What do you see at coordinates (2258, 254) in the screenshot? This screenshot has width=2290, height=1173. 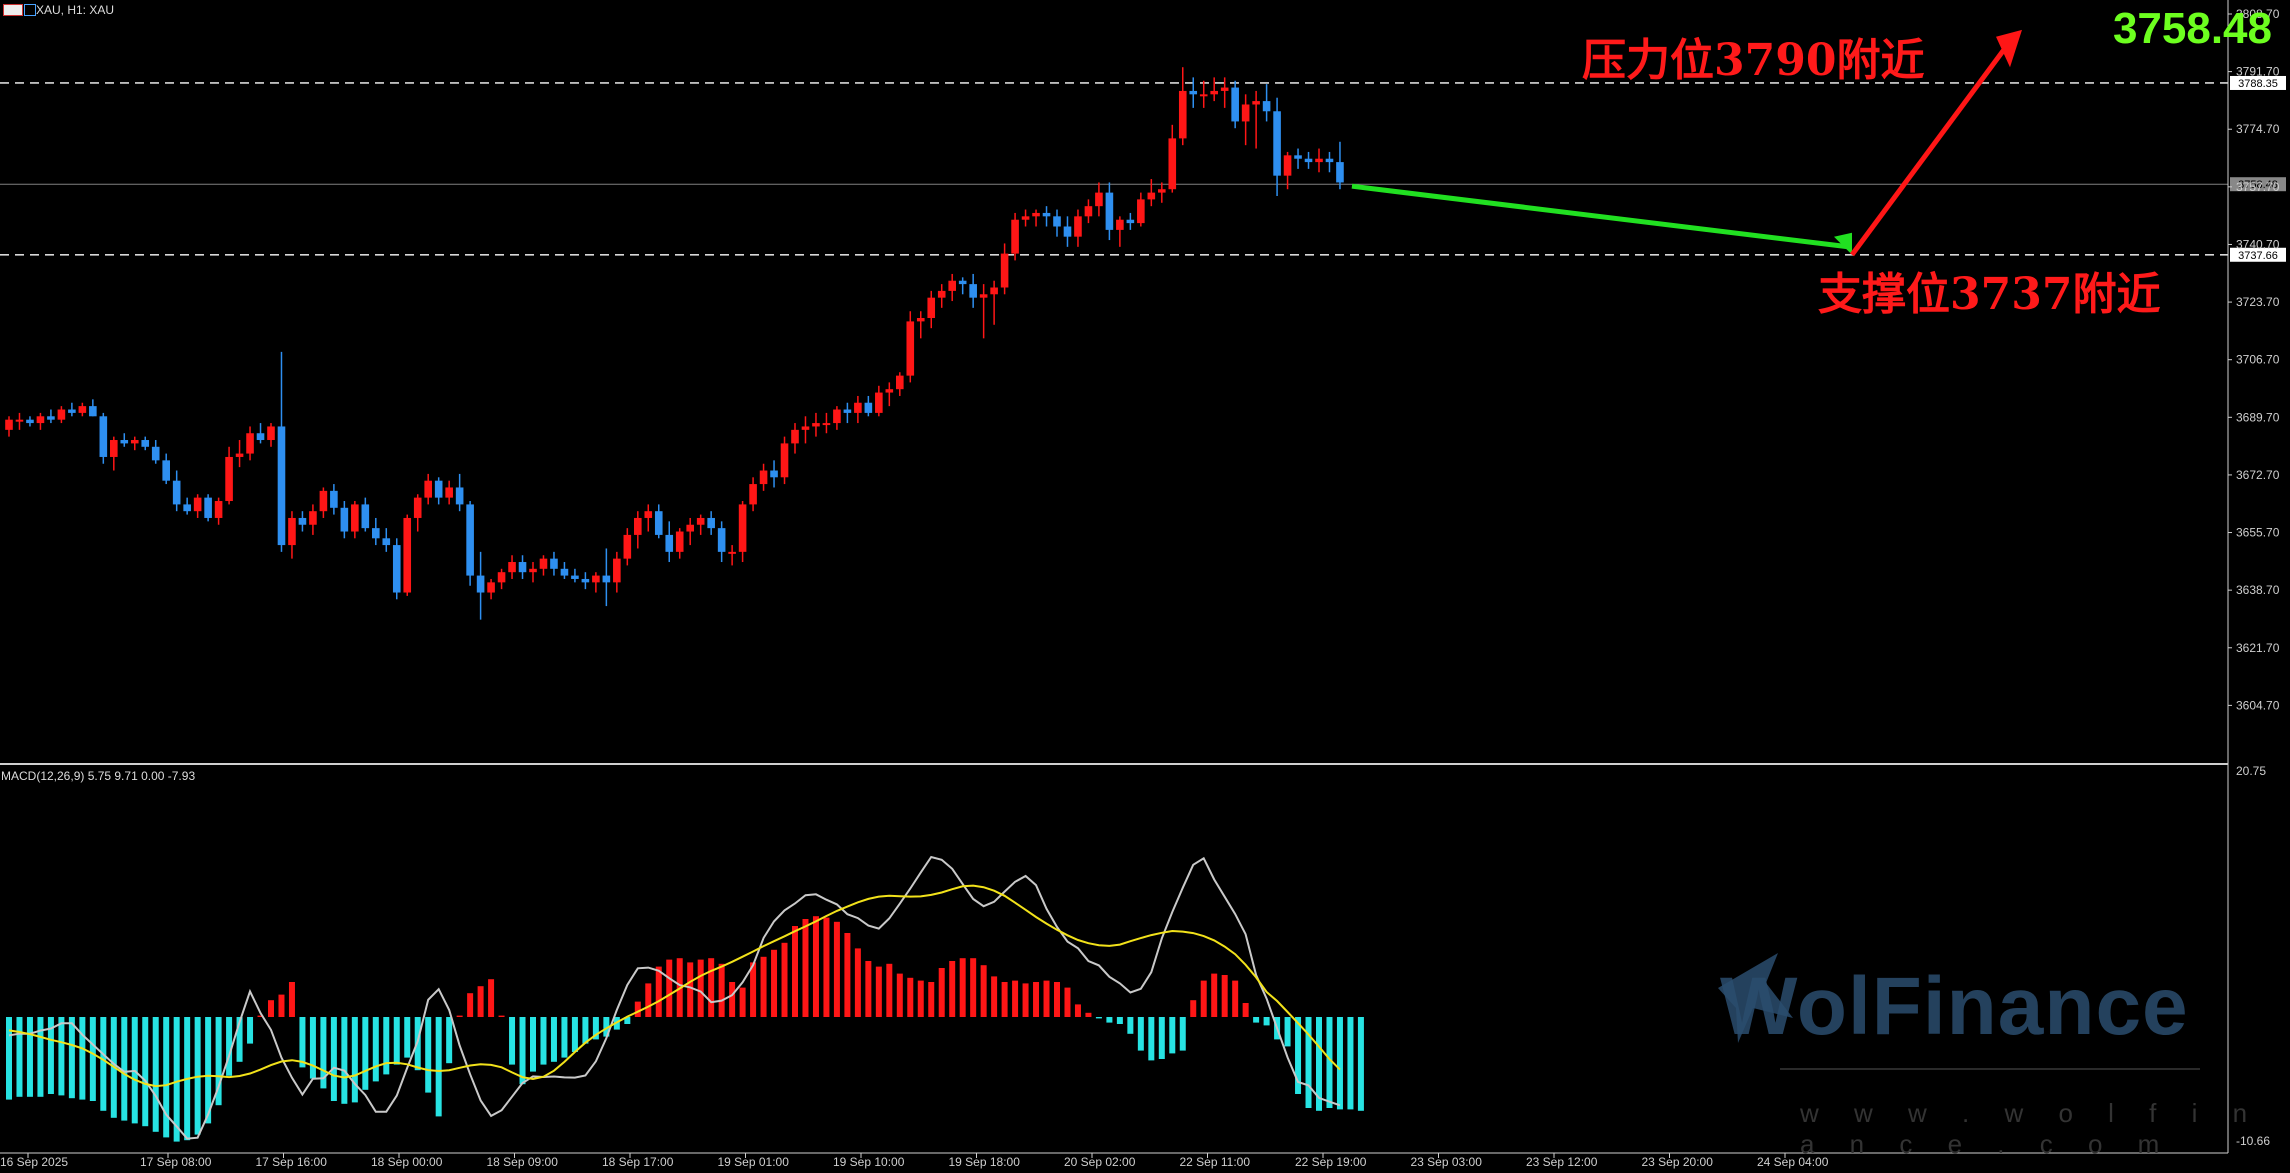 I see `level-price-tag: 3737.66` at bounding box center [2258, 254].